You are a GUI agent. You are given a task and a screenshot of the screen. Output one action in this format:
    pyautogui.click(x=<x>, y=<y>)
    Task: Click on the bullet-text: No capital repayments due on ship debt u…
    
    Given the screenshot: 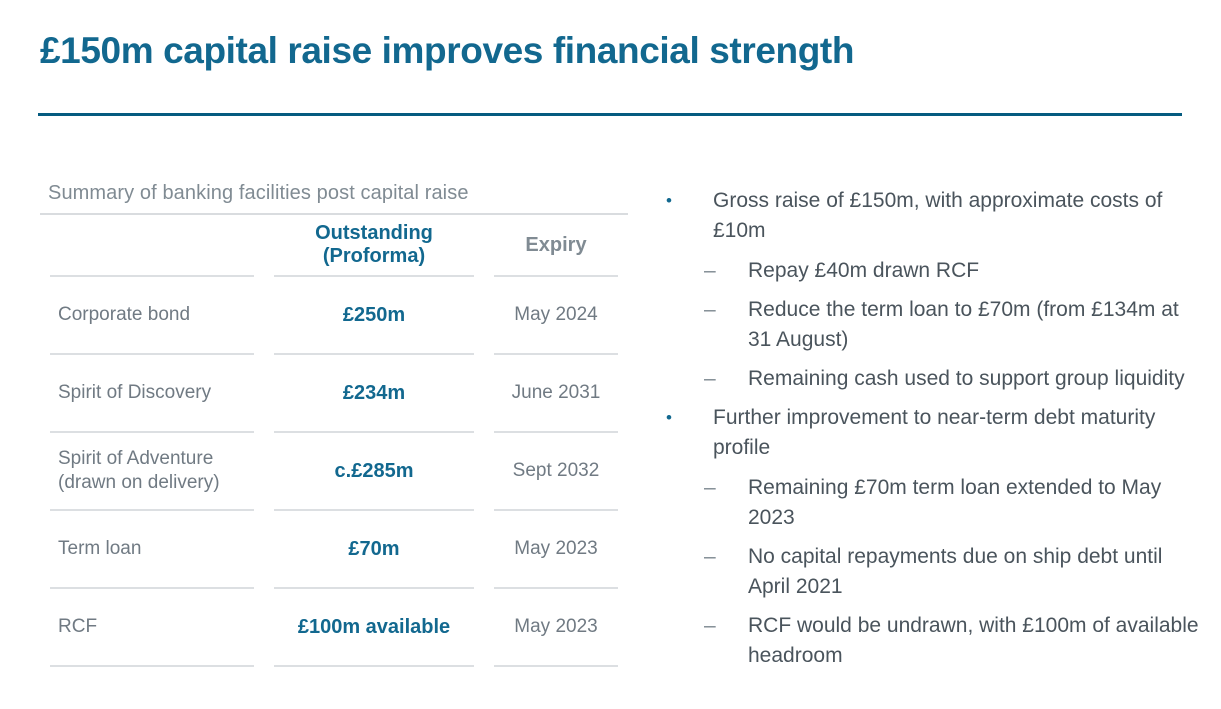 What is the action you would take?
    pyautogui.click(x=955, y=571)
    